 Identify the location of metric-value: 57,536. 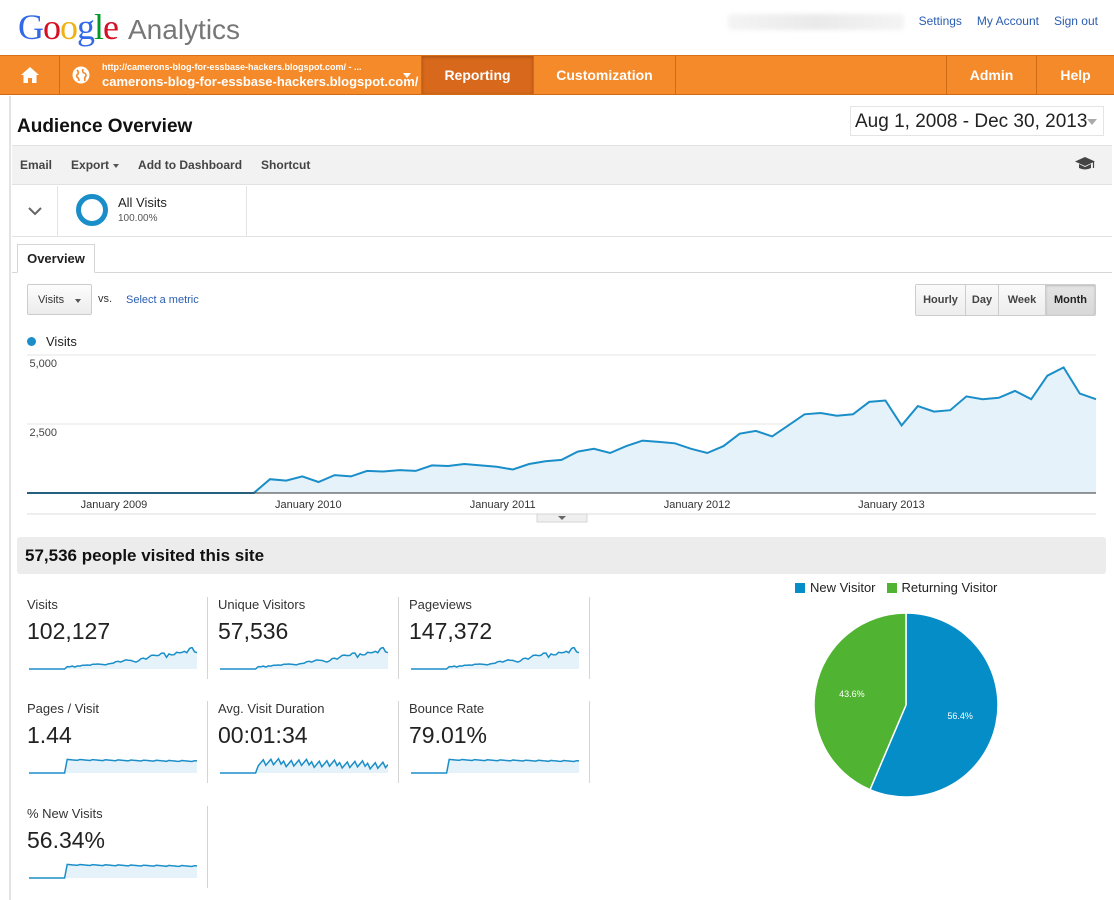
(253, 631).